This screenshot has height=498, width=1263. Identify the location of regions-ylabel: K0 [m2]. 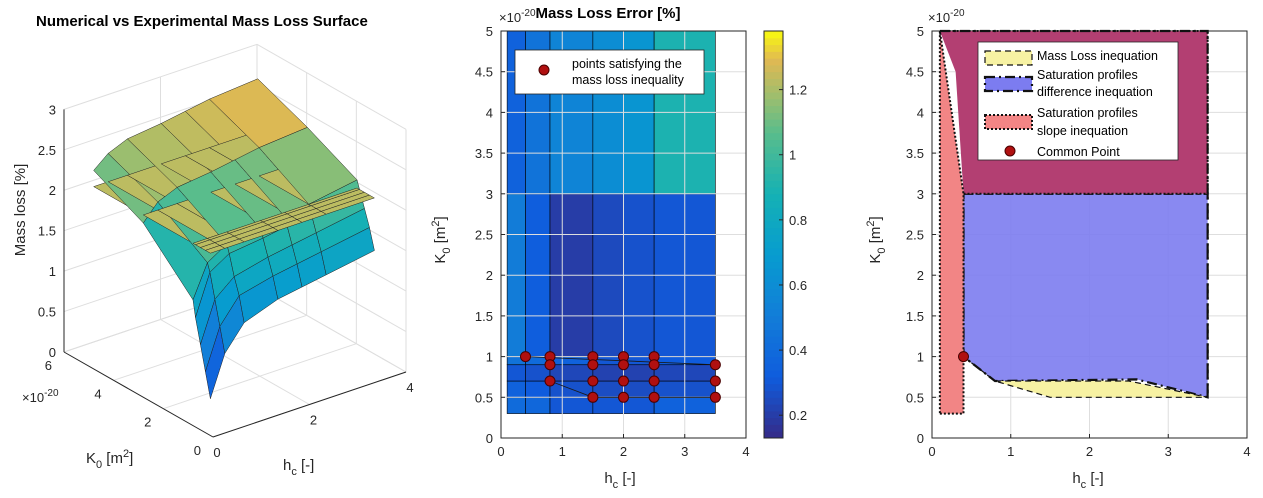
(876, 239).